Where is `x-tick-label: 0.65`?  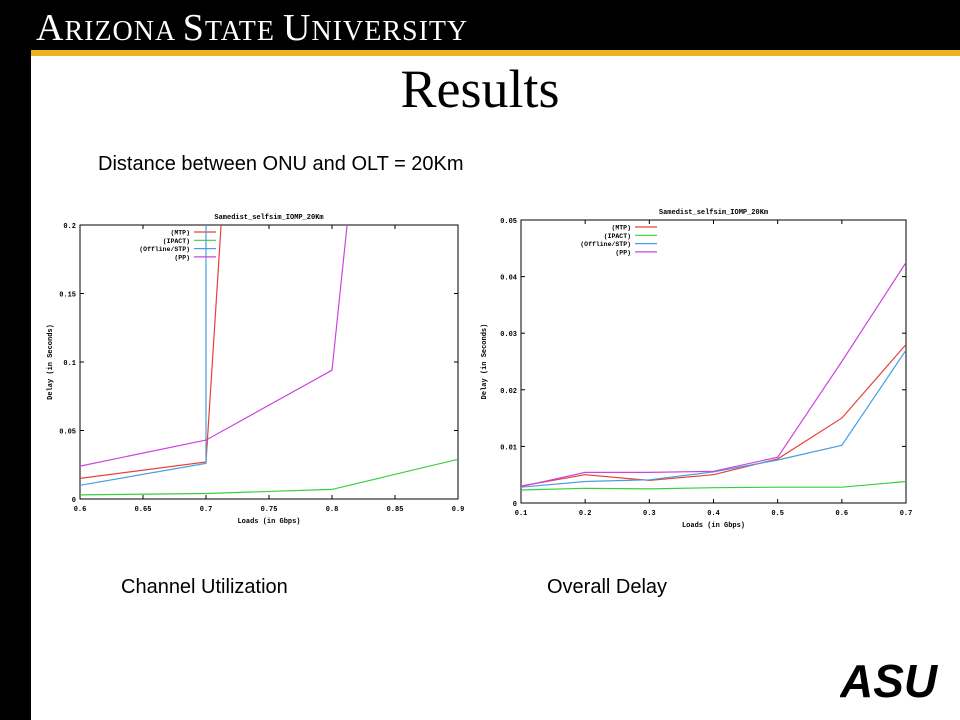 x-tick-label: 0.65 is located at coordinates (143, 510).